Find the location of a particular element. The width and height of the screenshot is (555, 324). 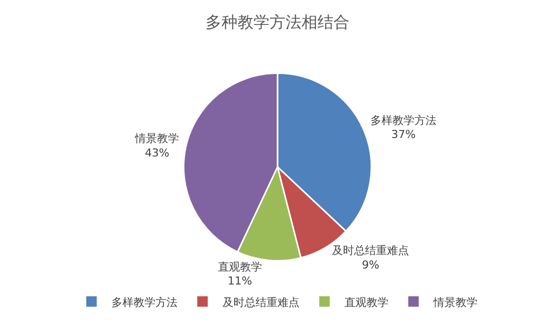

legend-label: 多样教学方法 is located at coordinates (145, 302).